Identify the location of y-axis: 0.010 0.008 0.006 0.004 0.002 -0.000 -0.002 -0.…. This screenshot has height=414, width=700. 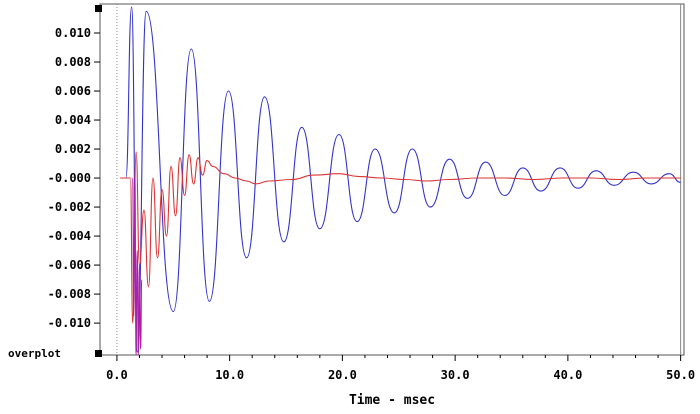
(74, 178).